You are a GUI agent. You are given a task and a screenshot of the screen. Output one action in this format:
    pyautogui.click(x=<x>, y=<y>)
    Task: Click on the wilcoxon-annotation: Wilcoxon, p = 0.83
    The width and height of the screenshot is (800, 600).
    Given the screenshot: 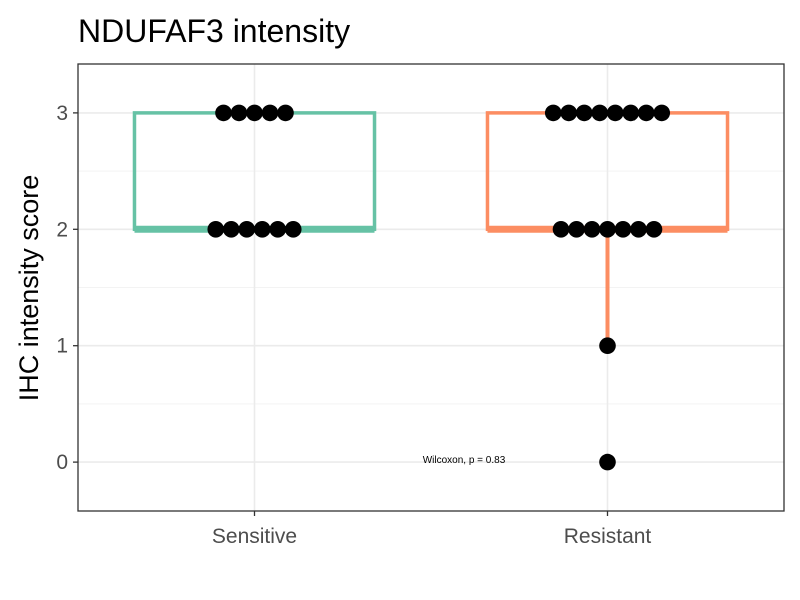 What is the action you would take?
    pyautogui.click(x=464, y=460)
    